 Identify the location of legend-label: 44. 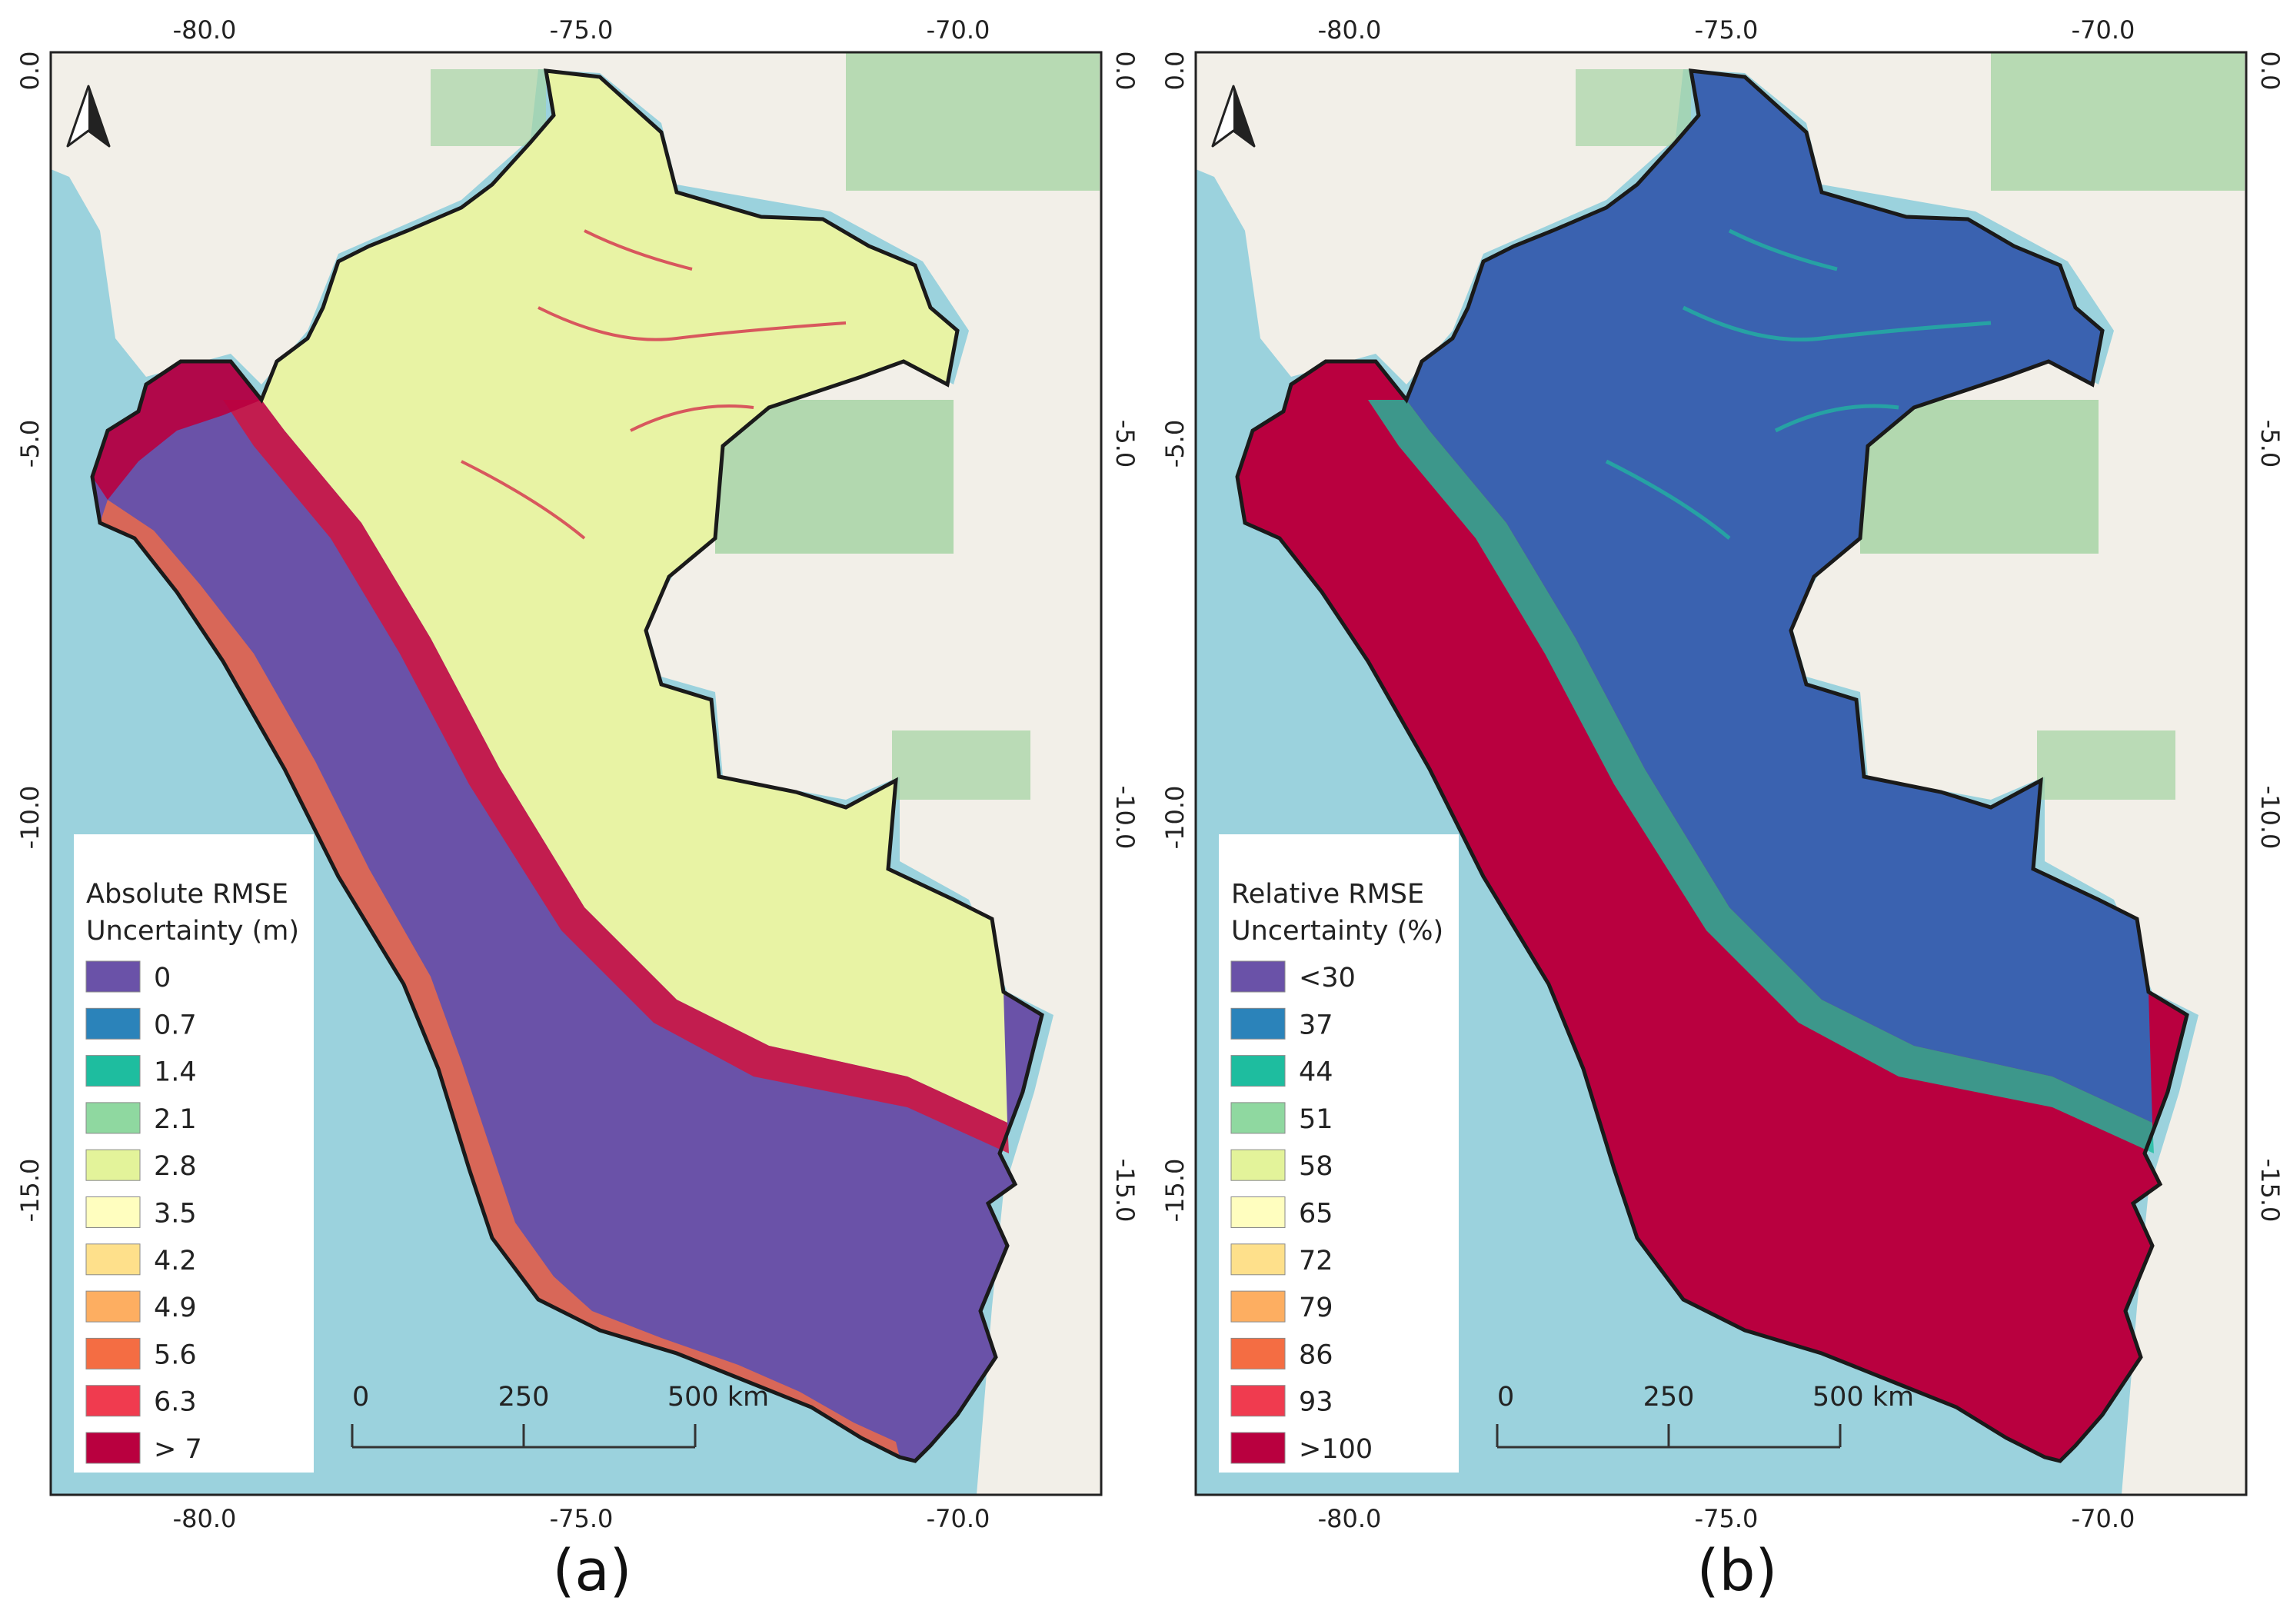
(1316, 1072).